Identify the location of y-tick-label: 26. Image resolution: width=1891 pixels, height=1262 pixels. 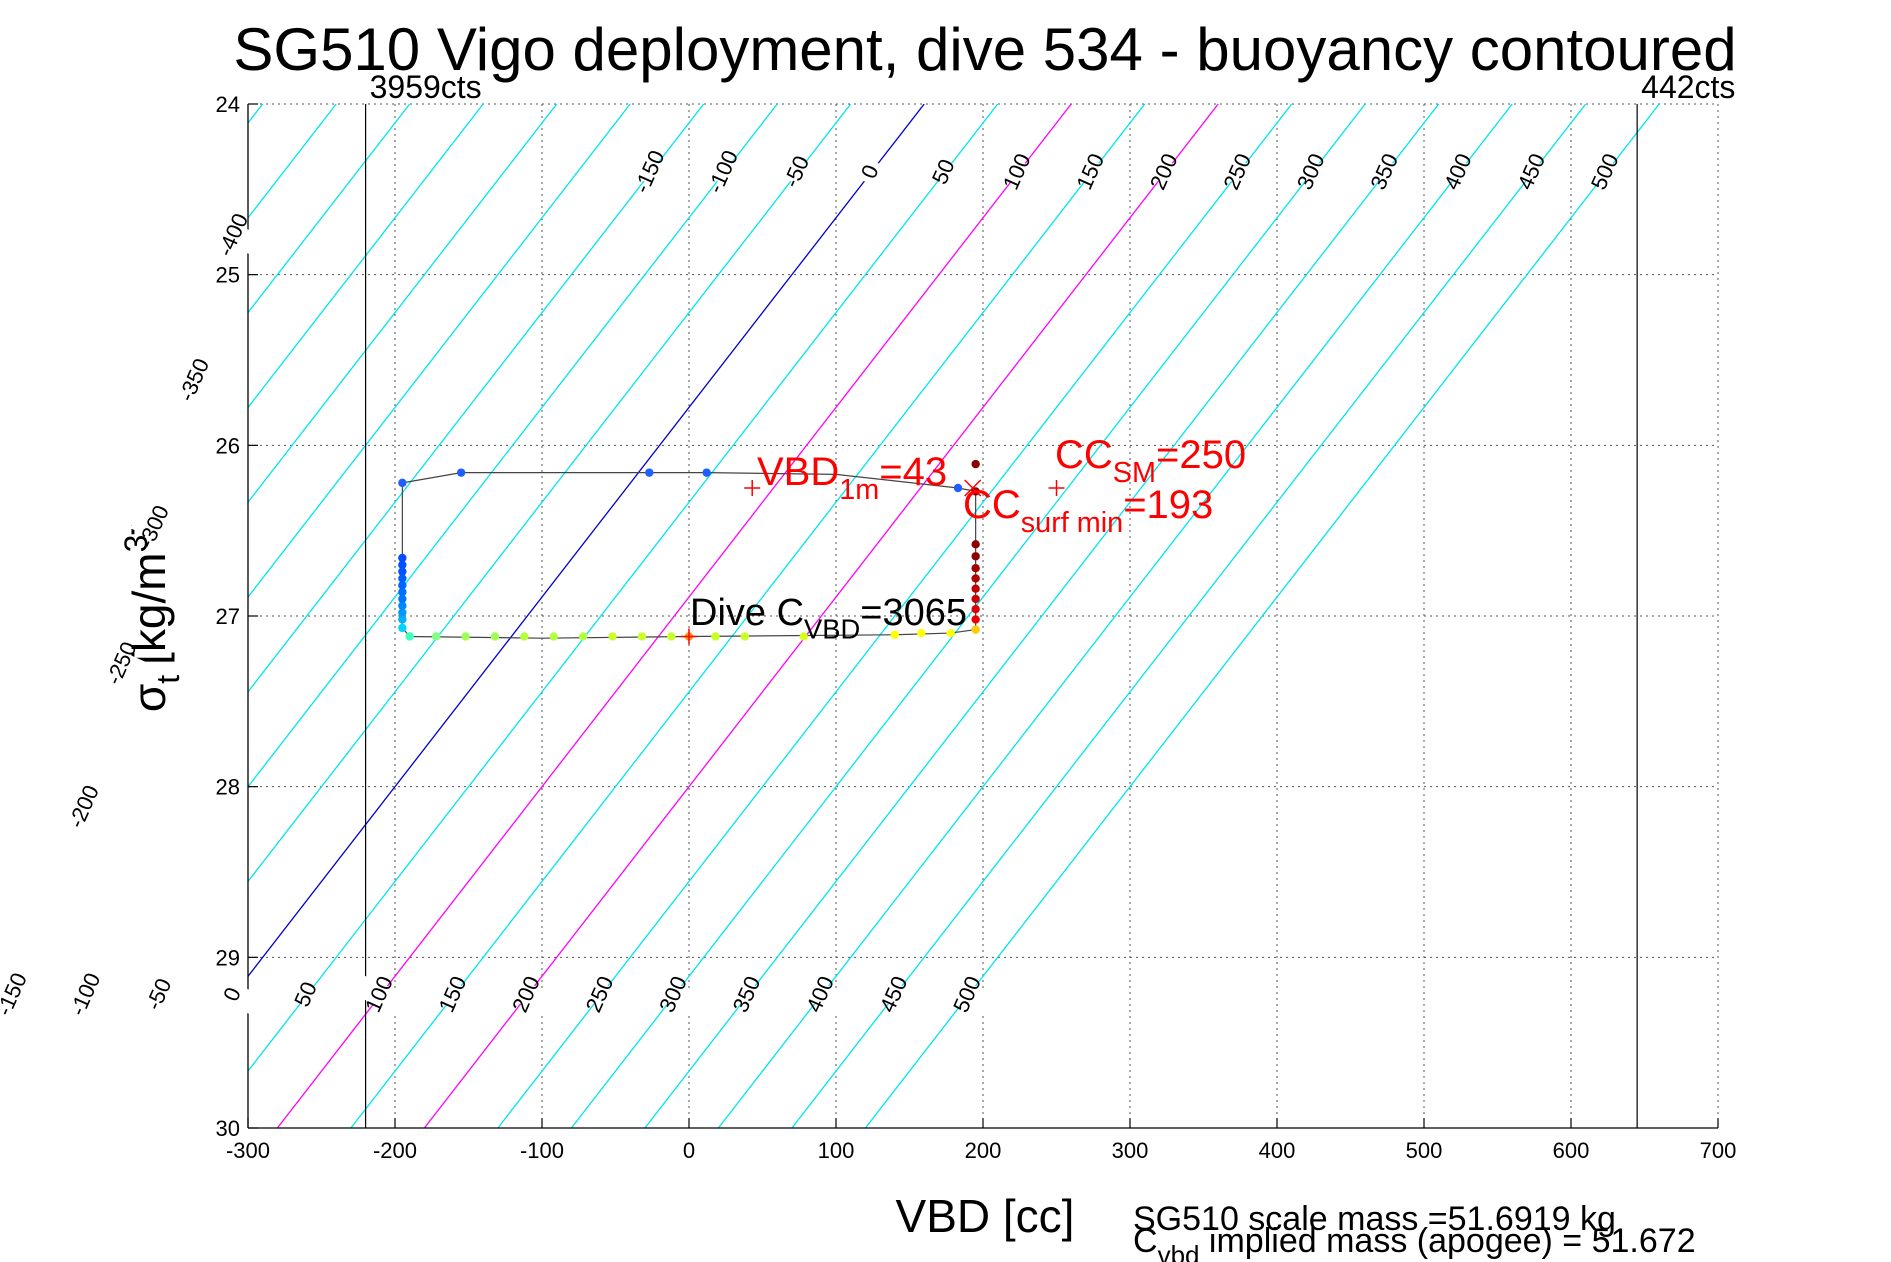
(228, 445).